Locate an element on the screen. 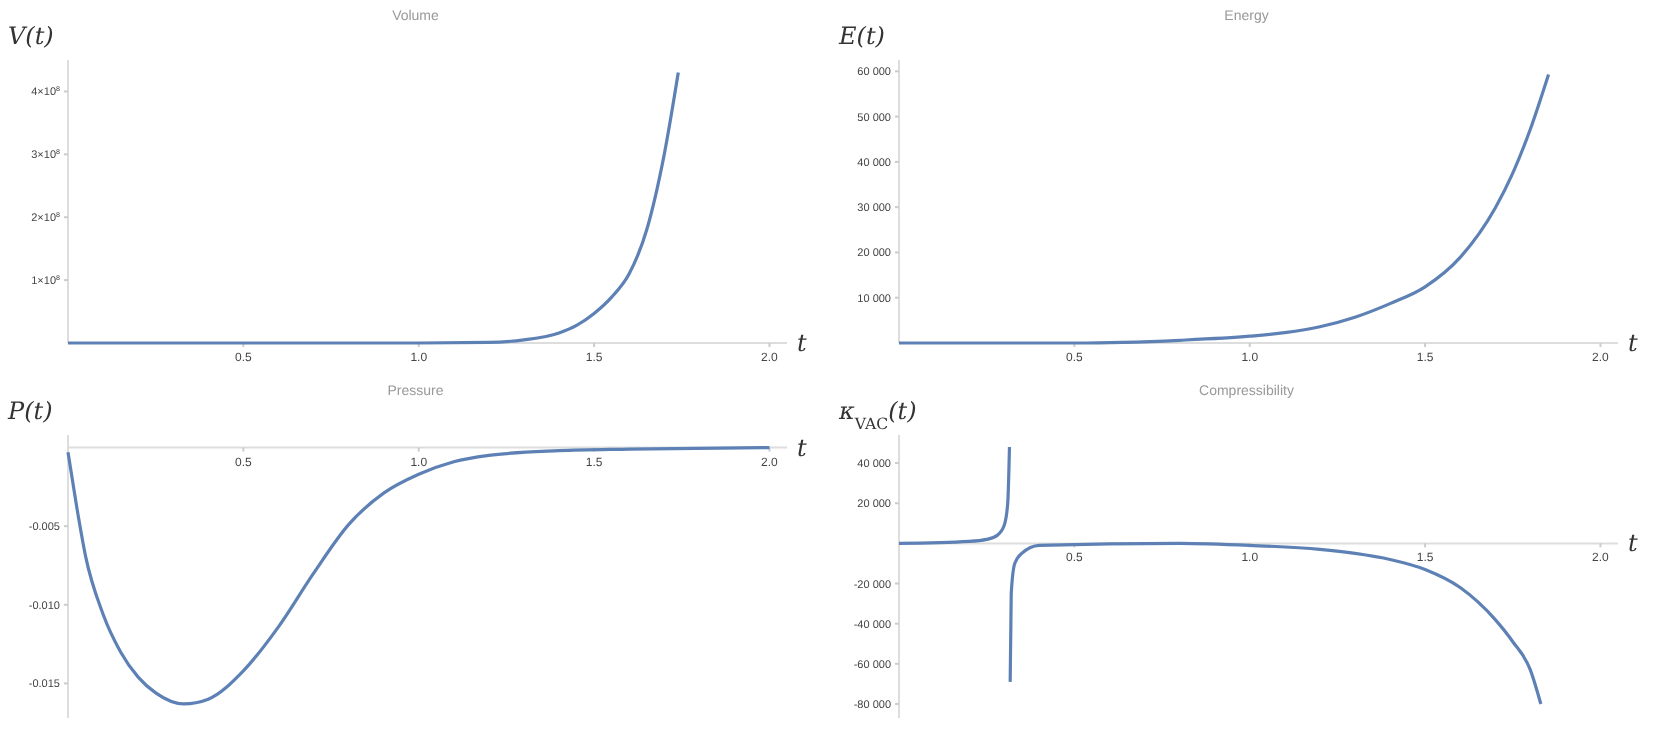 Image resolution: width=1662 pixels, height=750 pixels. y-axis-title: κ$_{VAC}$(t) is located at coordinates (877, 414).